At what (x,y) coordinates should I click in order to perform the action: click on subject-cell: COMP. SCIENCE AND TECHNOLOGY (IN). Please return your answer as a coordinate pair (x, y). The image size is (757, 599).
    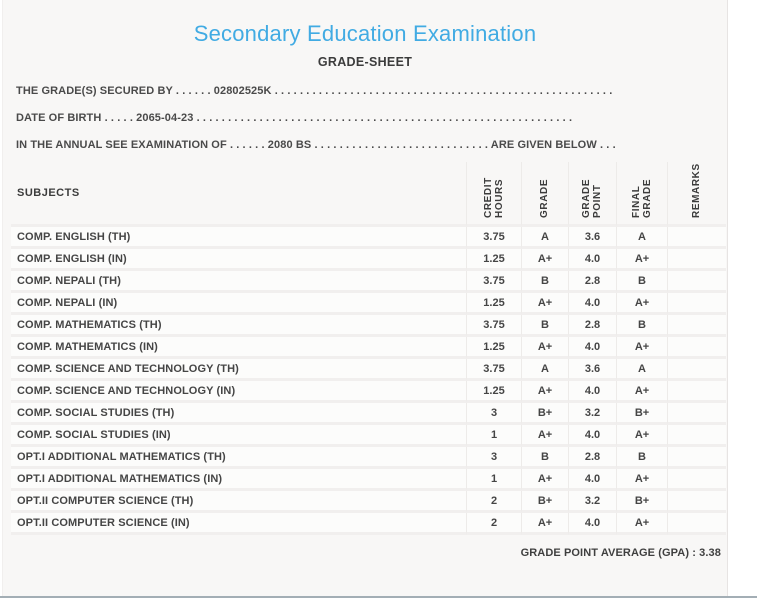
    Looking at the image, I should click on (238, 392).